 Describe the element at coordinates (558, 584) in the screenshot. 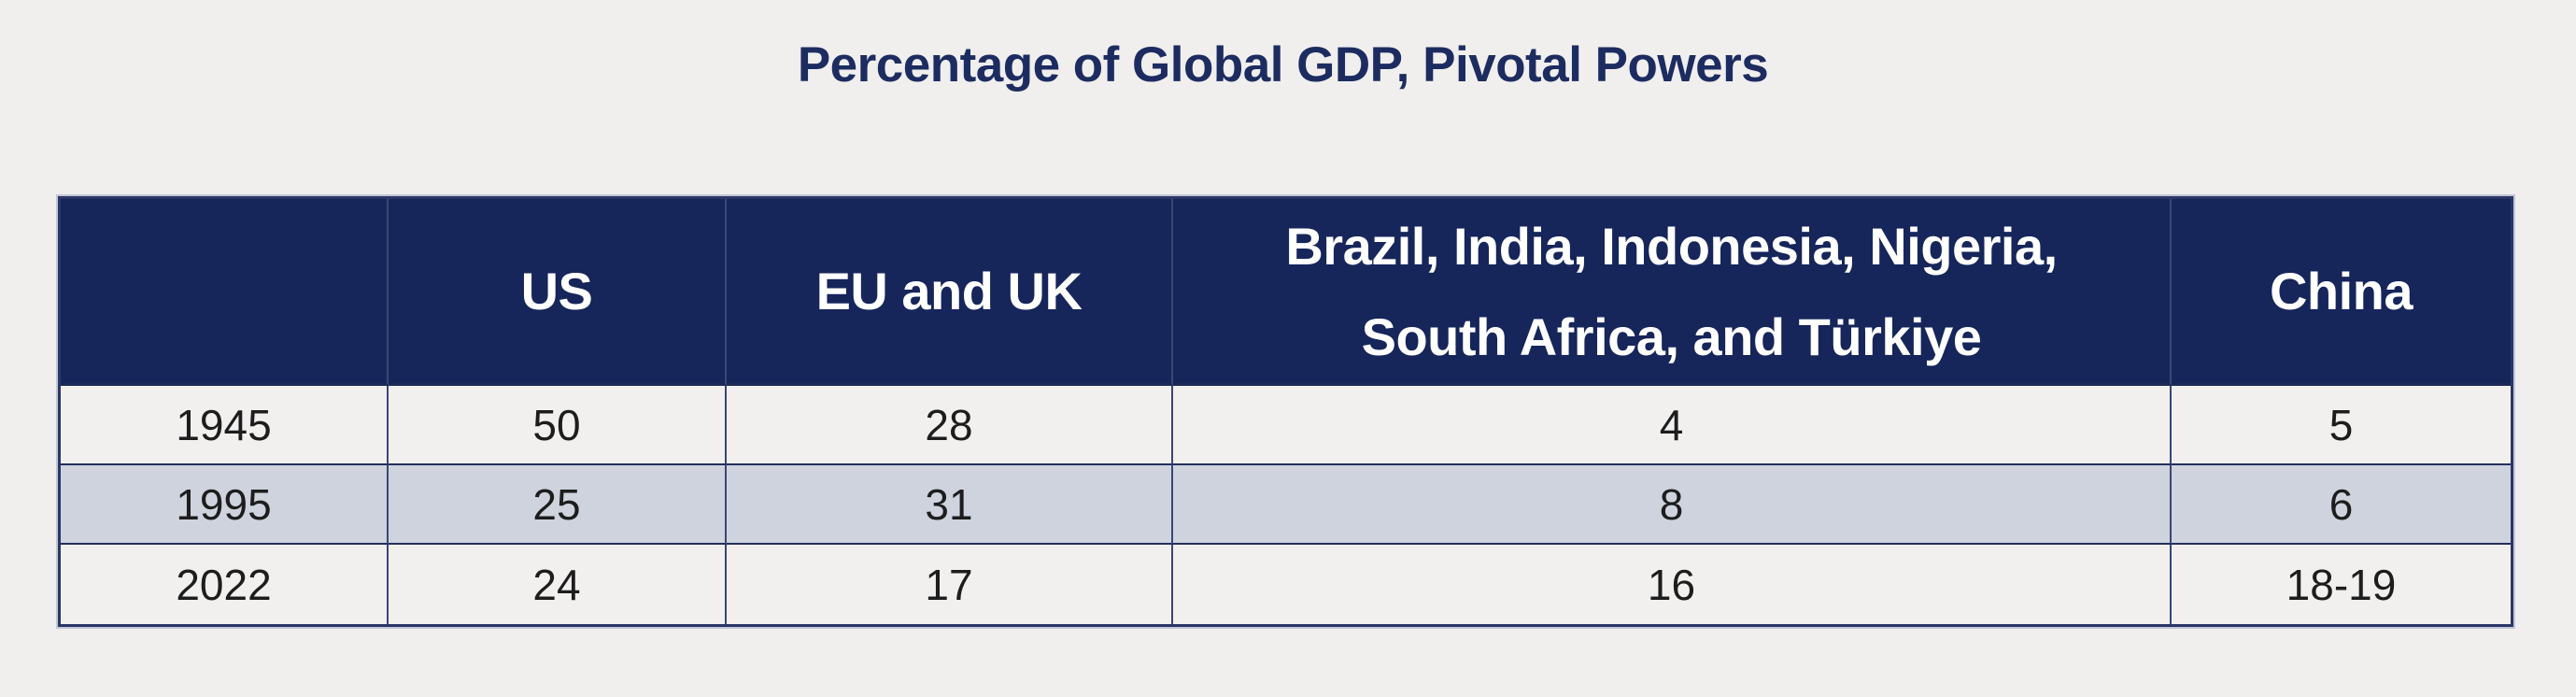

I see `cell-us: 24` at that location.